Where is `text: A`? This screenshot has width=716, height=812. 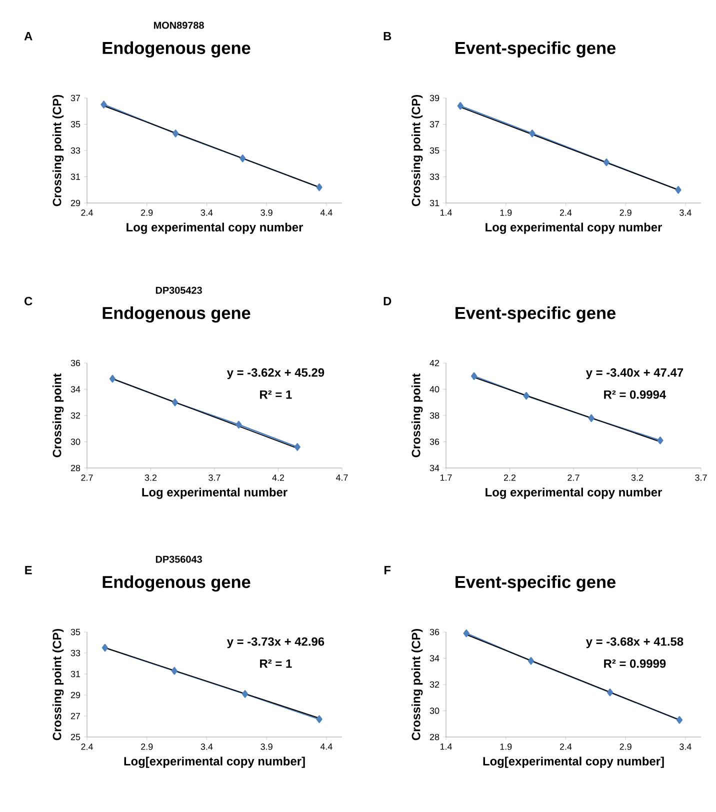 text: A is located at coordinates (28, 36).